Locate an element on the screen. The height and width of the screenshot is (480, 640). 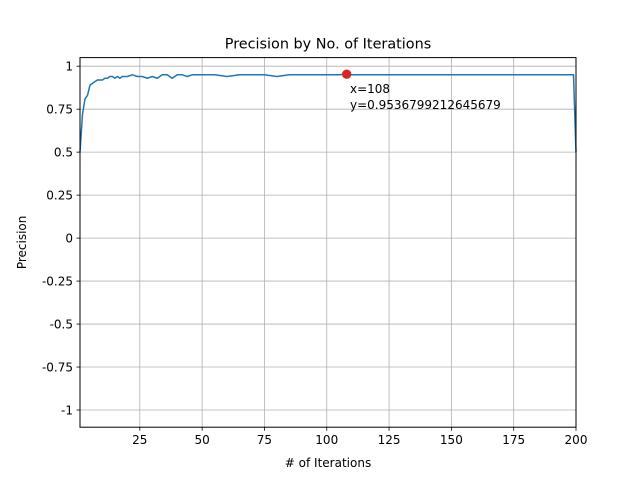
y-tick-label: -0.5 is located at coordinates (61, 324).